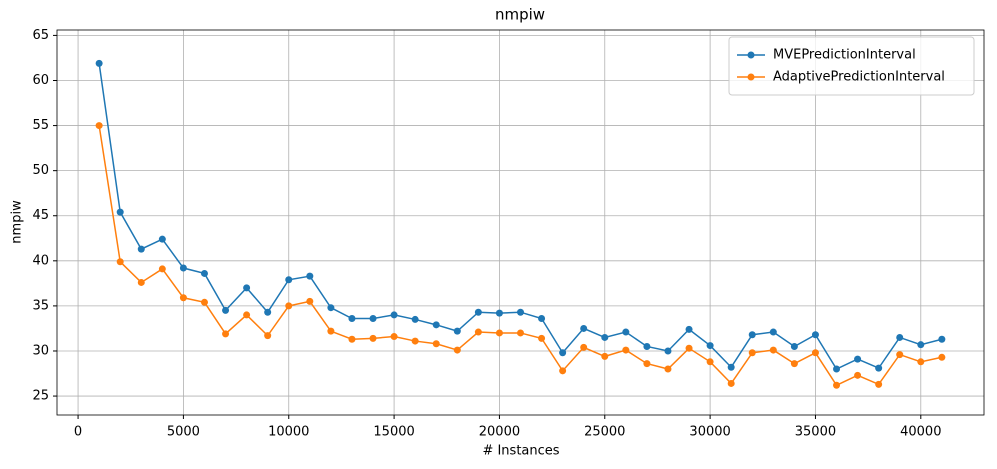 The height and width of the screenshot is (469, 997). Describe the element at coordinates (844, 55) in the screenshot. I see `legend-label: MVEPredictionInterval` at that location.